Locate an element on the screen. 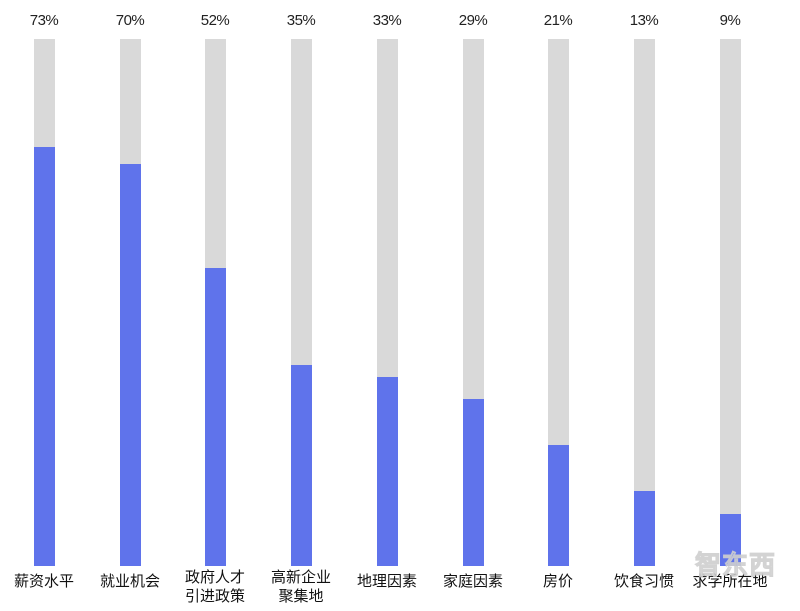 Image resolution: width=800 pixels, height=611 pixels. bar-column: 29% 家庭因素 is located at coordinates (473, 305).